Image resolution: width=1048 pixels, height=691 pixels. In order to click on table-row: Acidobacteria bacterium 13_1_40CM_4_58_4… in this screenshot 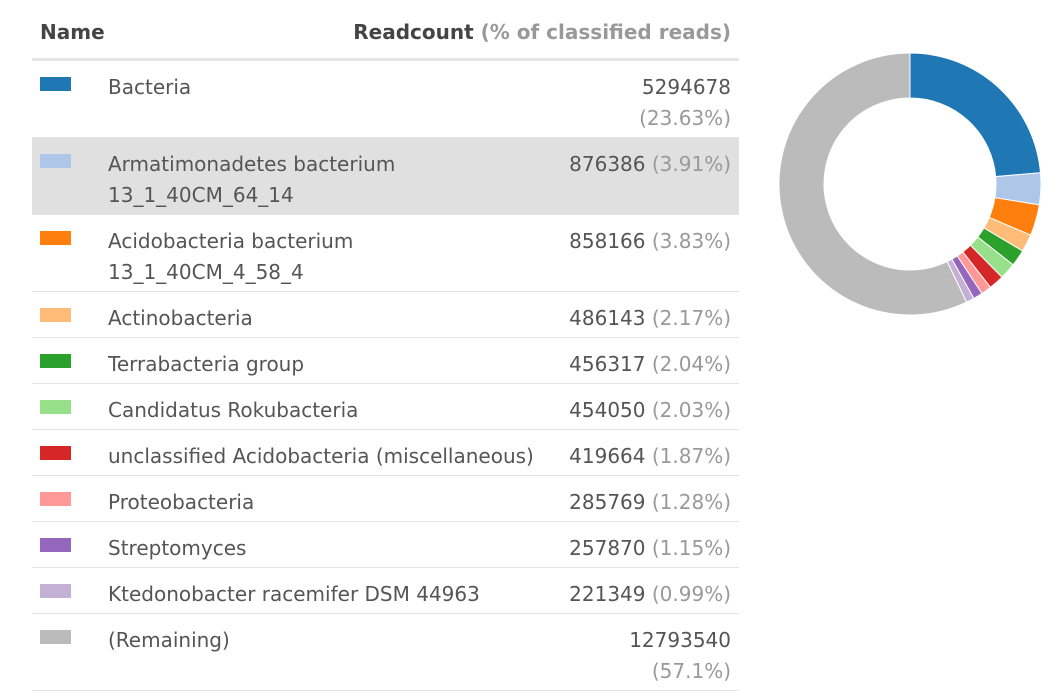, I will do `click(385, 253)`.